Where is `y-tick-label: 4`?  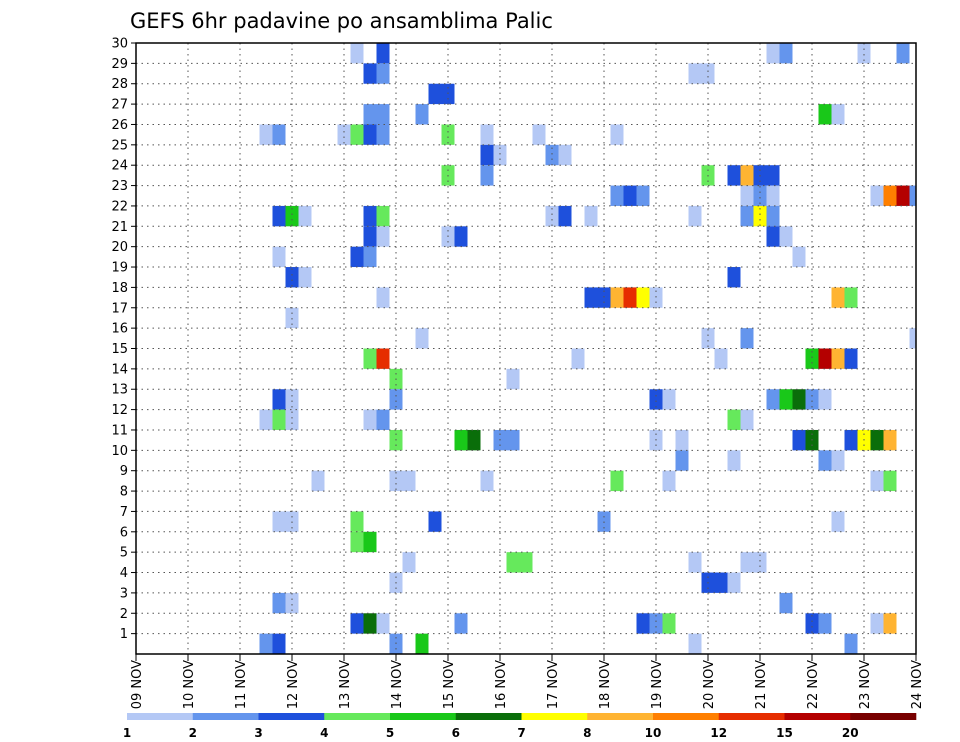 y-tick-label: 4 is located at coordinates (124, 573).